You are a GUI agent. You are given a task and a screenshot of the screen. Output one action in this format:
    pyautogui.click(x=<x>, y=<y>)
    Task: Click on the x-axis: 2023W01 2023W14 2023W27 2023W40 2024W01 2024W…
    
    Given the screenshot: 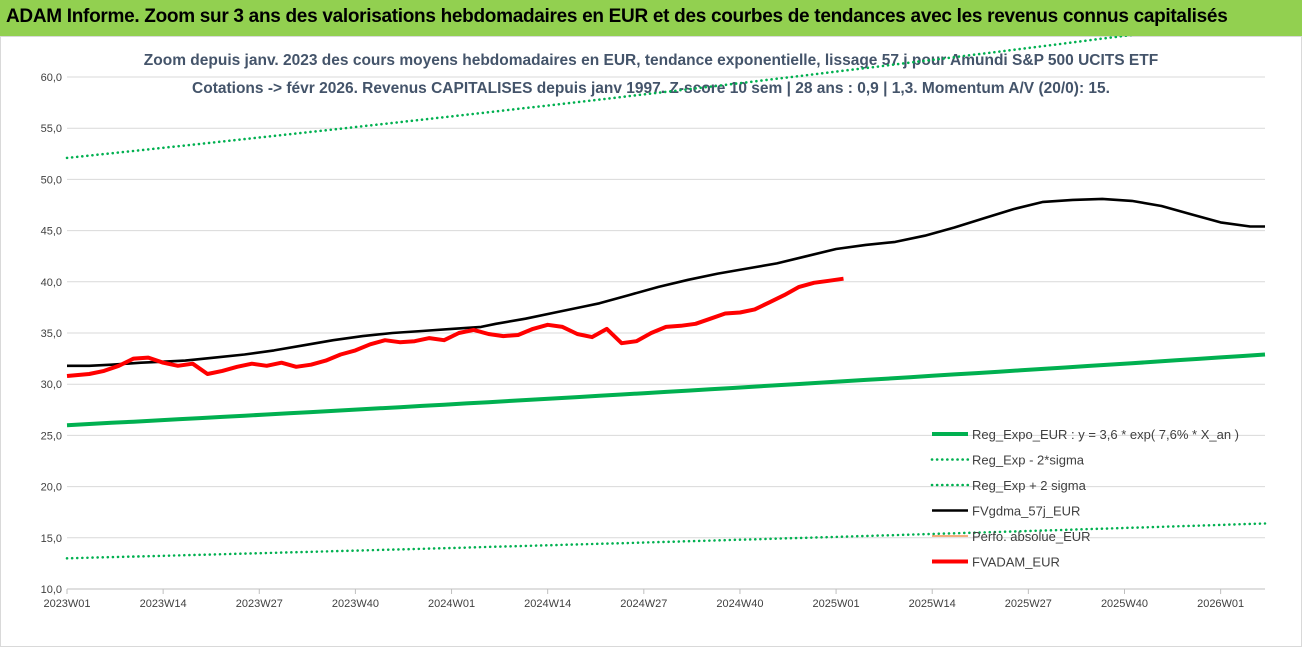 What is the action you would take?
    pyautogui.click(x=654, y=599)
    